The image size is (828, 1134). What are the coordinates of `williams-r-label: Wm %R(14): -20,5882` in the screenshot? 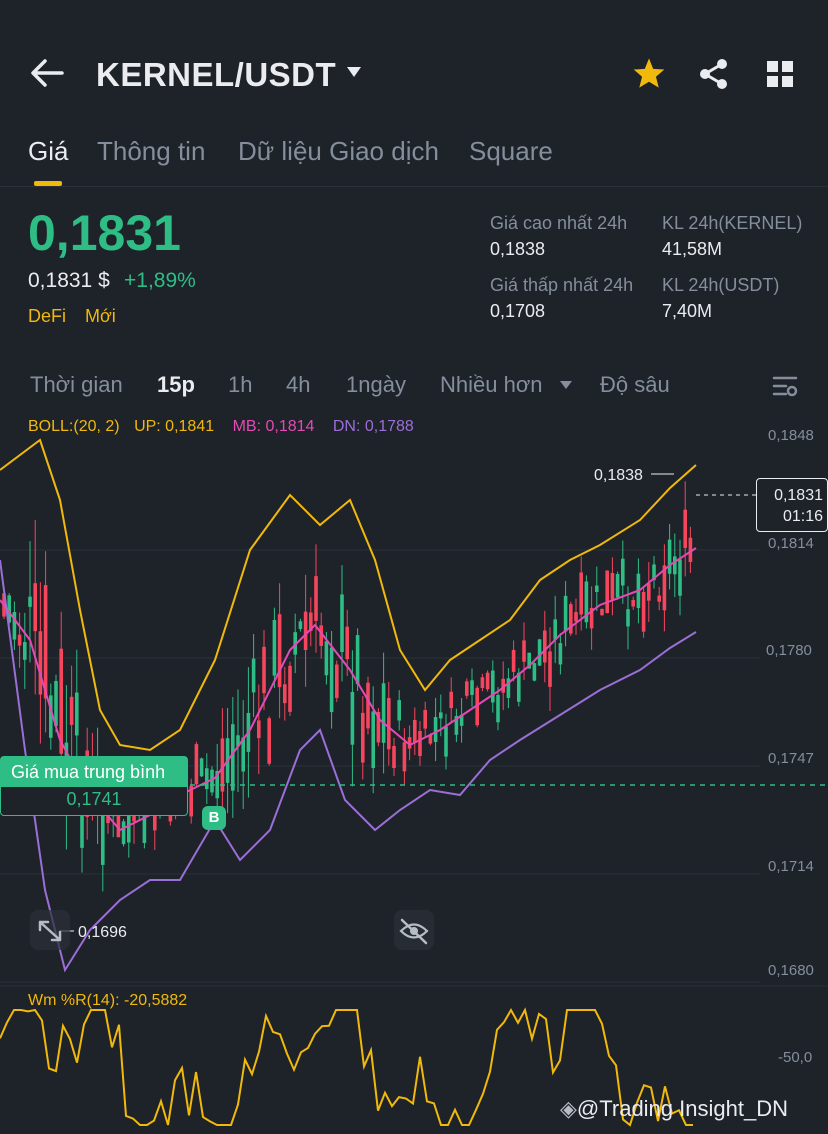 It's located at (108, 1000).